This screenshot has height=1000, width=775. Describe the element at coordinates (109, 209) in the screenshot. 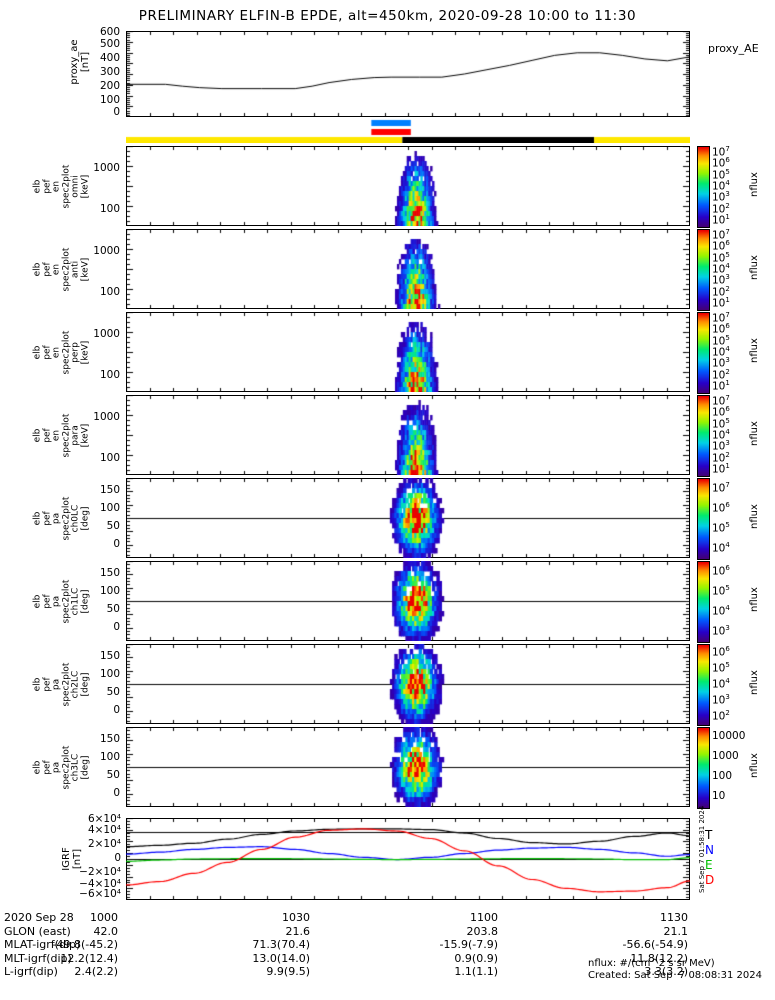

I see `ytick-en_omni-100: 100` at that location.